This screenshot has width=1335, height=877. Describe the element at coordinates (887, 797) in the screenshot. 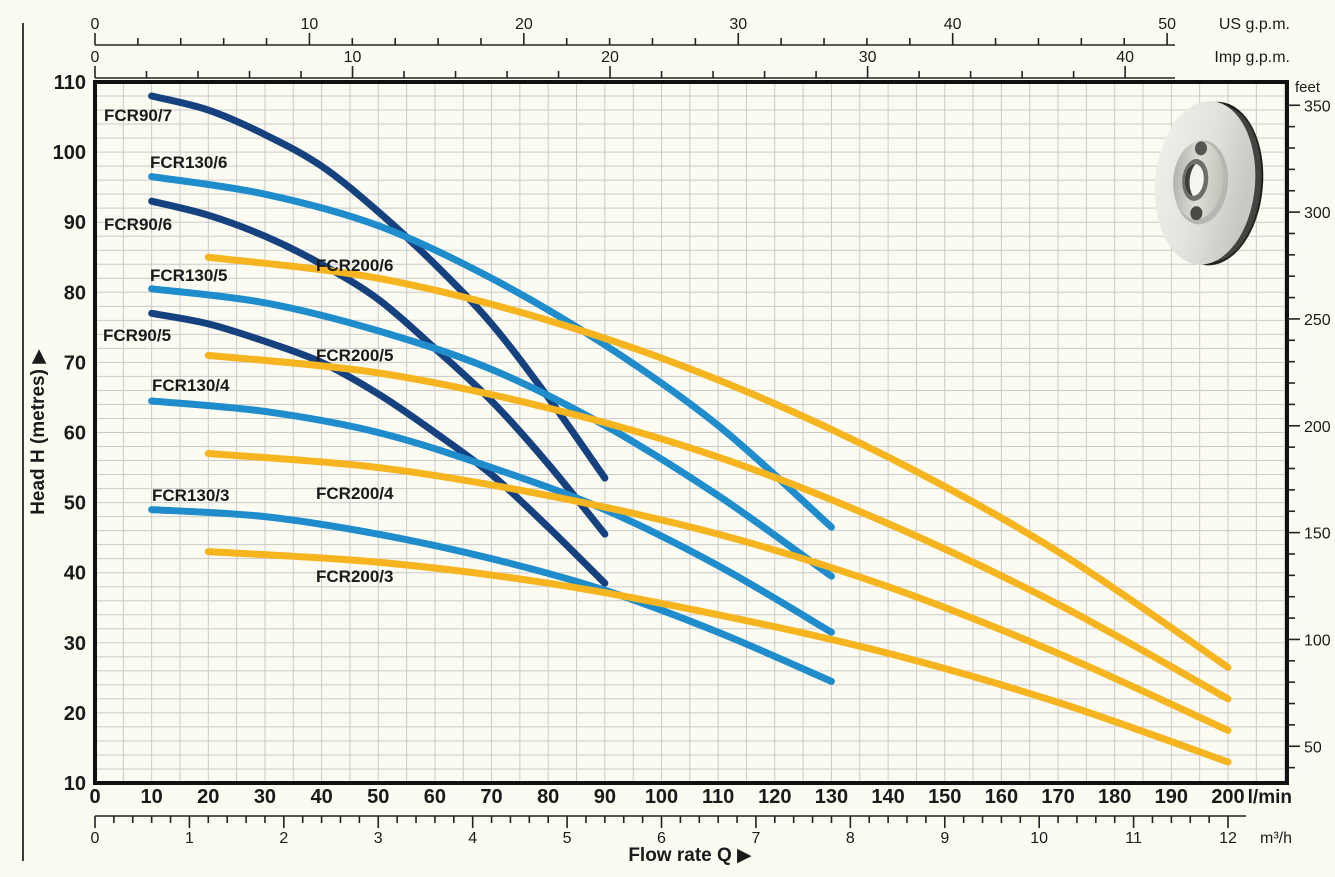

I see `svg-text: 140` at that location.